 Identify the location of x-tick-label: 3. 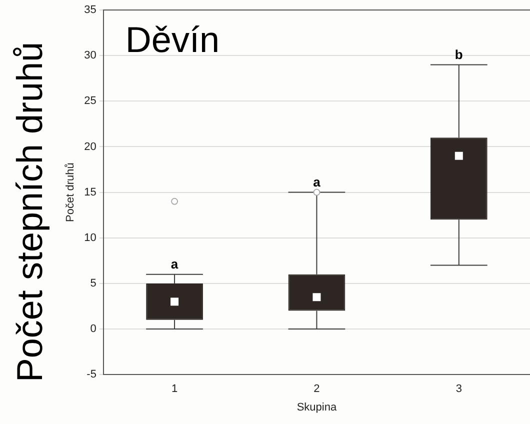
(459, 389).